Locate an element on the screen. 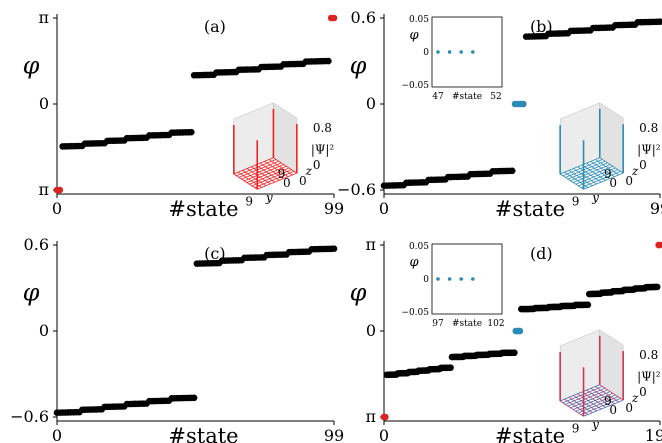 The width and height of the screenshot is (662, 443). inset-z-label: |Ψ|² is located at coordinates (649, 377).